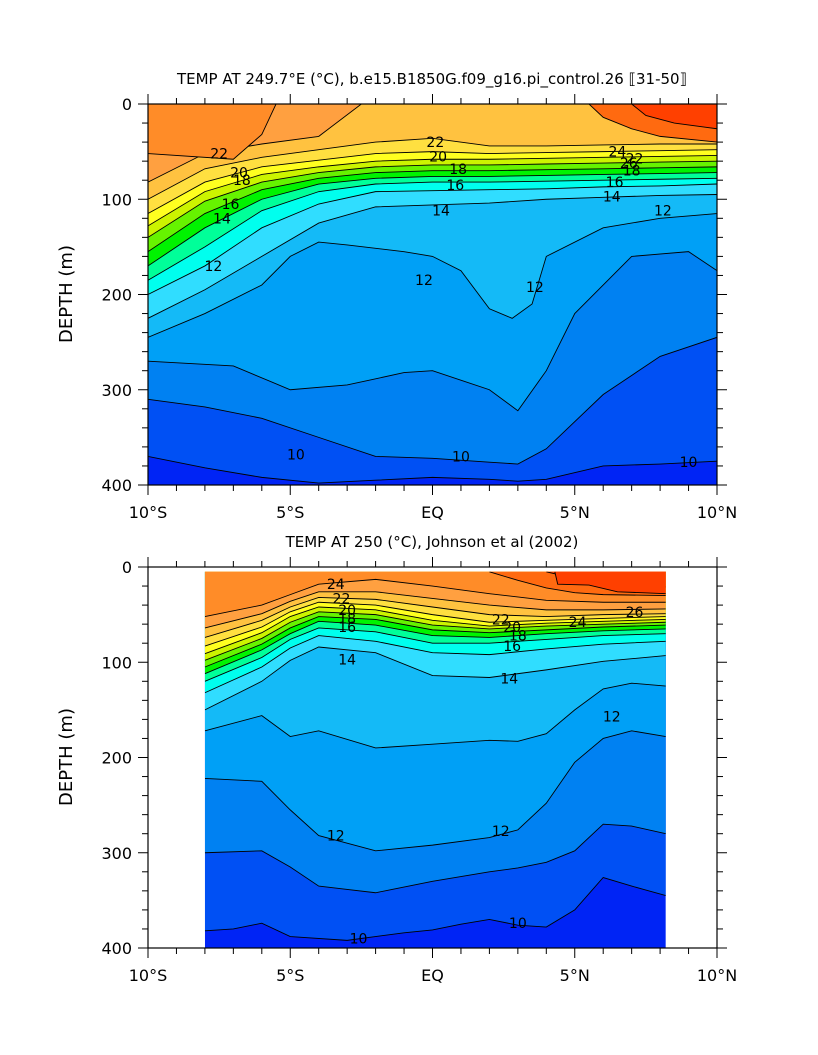 The width and height of the screenshot is (818, 1055). I want to click on y-tick-label: 300, so click(116, 390).